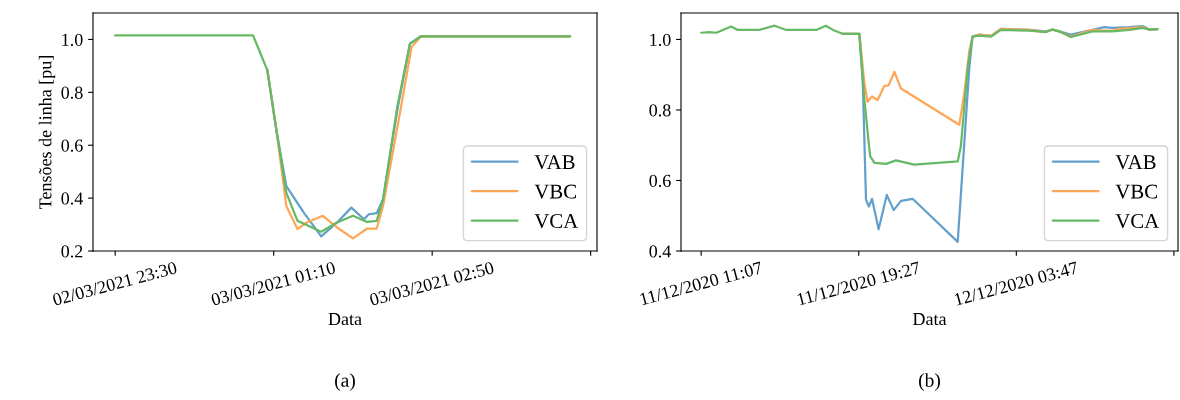 The image size is (1180, 400). I want to click on text: (a), so click(345, 382).